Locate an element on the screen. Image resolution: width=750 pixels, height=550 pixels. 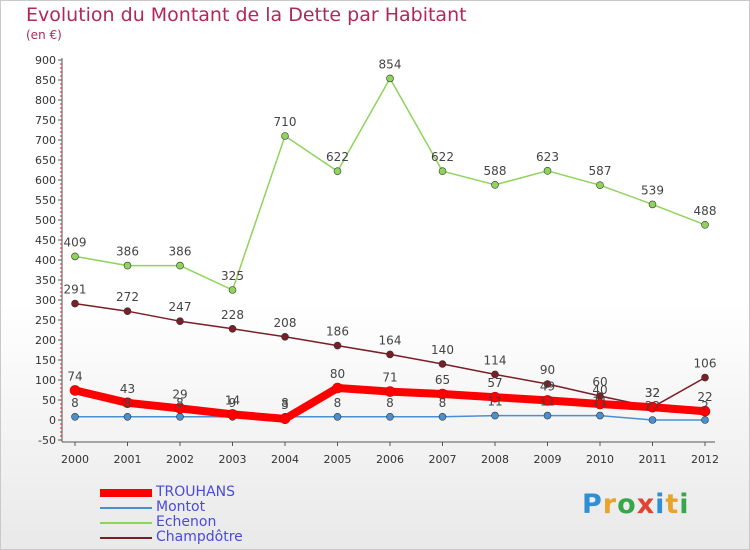
x-tick-label: 2002 is located at coordinates (180, 459).